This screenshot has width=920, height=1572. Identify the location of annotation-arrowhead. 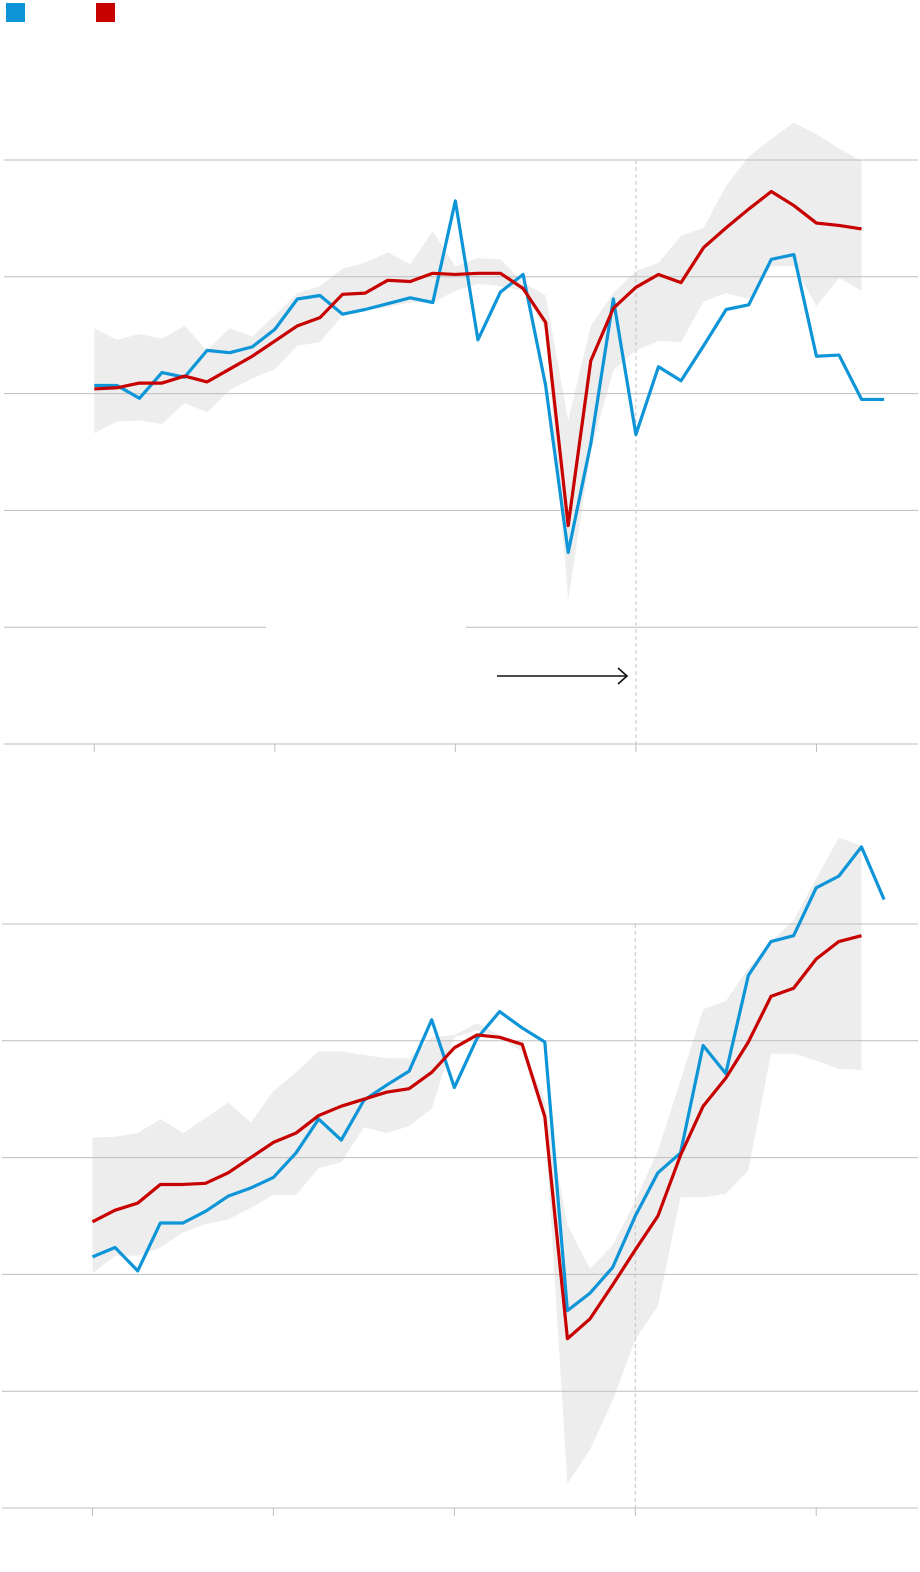
(623, 676).